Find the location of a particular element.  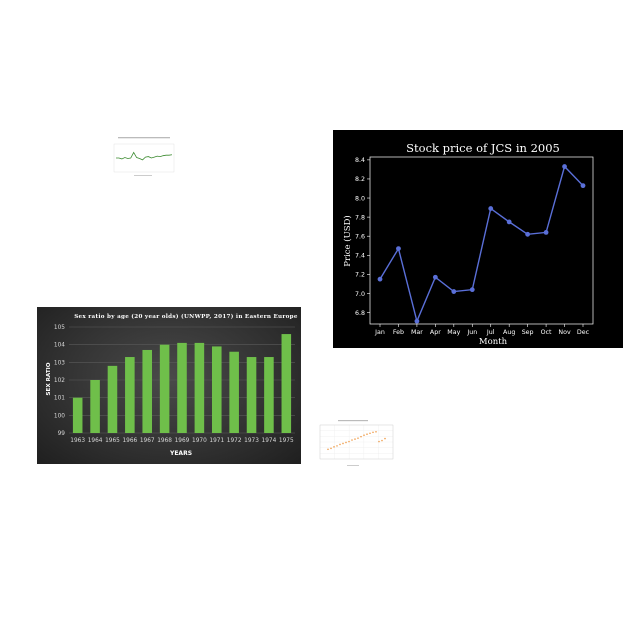

mini-line-series is located at coordinates (144, 156).